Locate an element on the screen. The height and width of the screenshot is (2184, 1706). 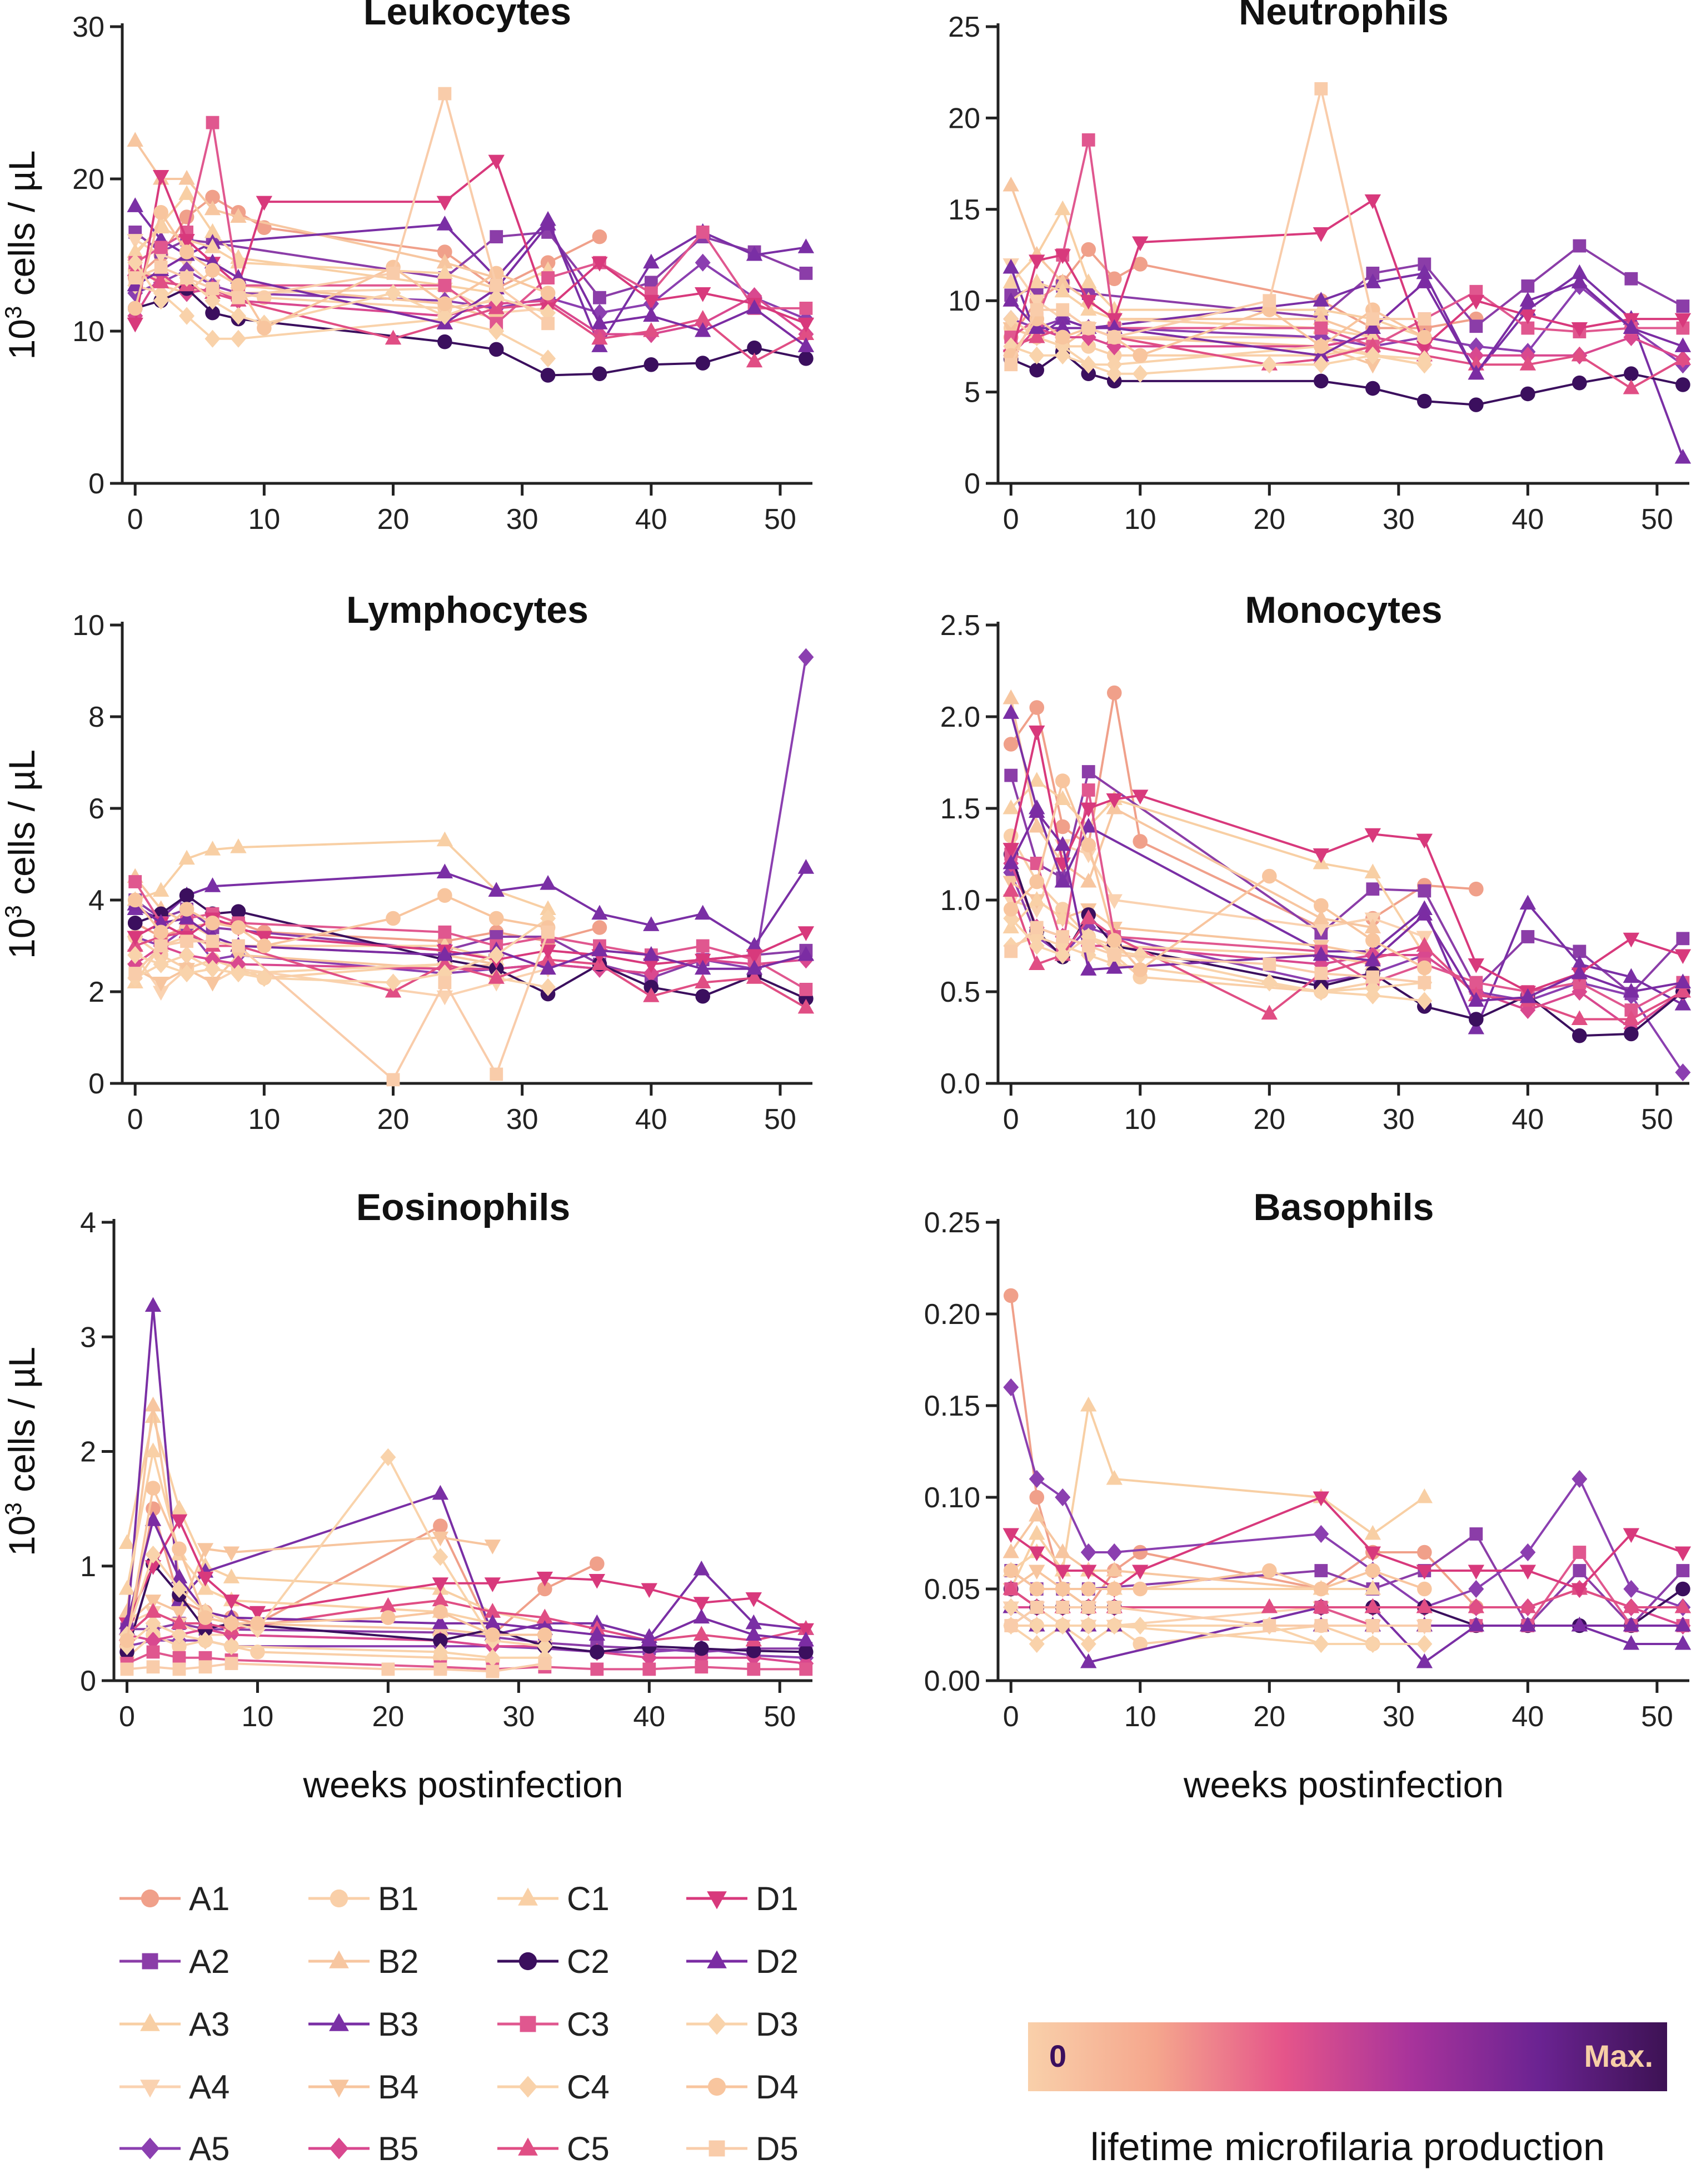
data-point-A4 is located at coordinates (1321, 930).